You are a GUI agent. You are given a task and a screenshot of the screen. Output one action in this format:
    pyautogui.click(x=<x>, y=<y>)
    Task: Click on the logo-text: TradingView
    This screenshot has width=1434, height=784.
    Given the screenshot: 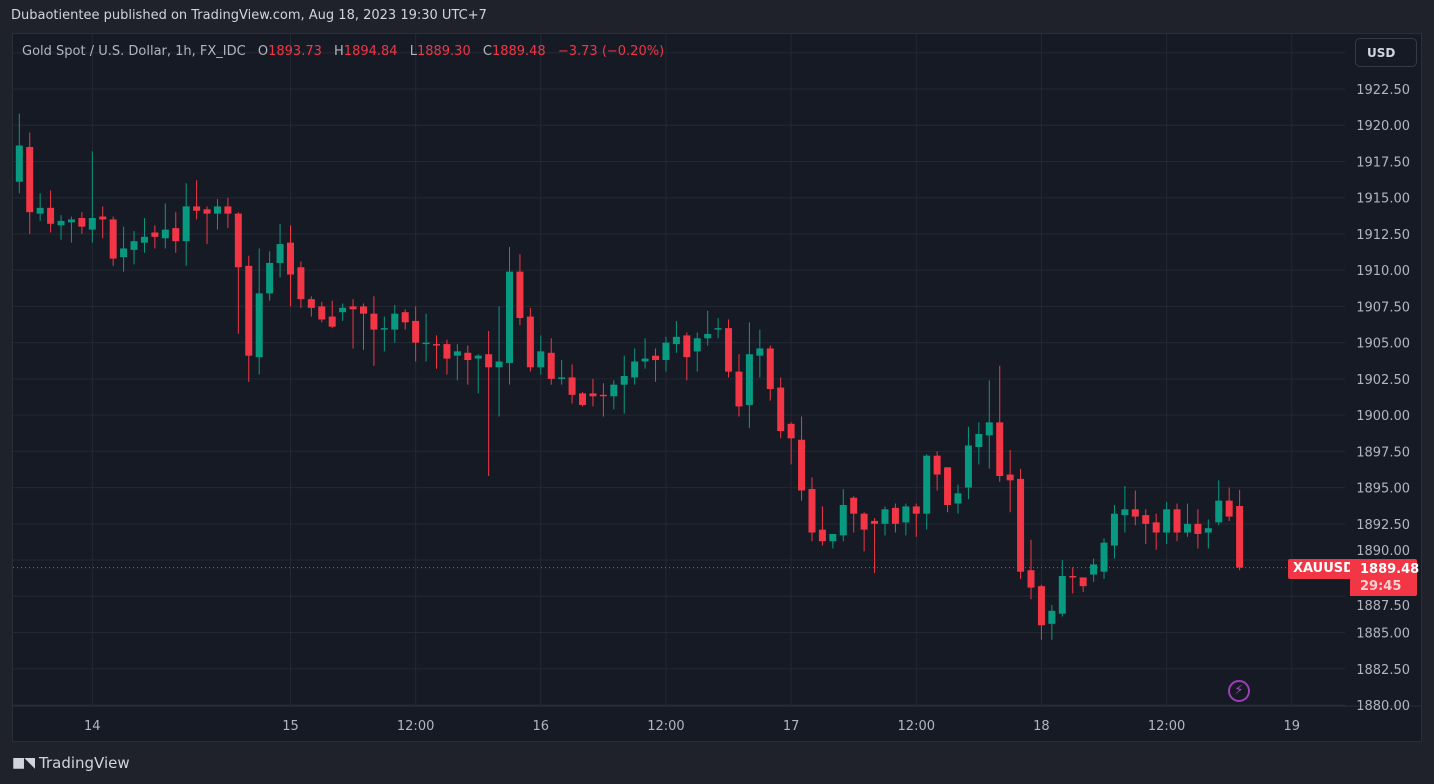 What is the action you would take?
    pyautogui.click(x=84, y=763)
    